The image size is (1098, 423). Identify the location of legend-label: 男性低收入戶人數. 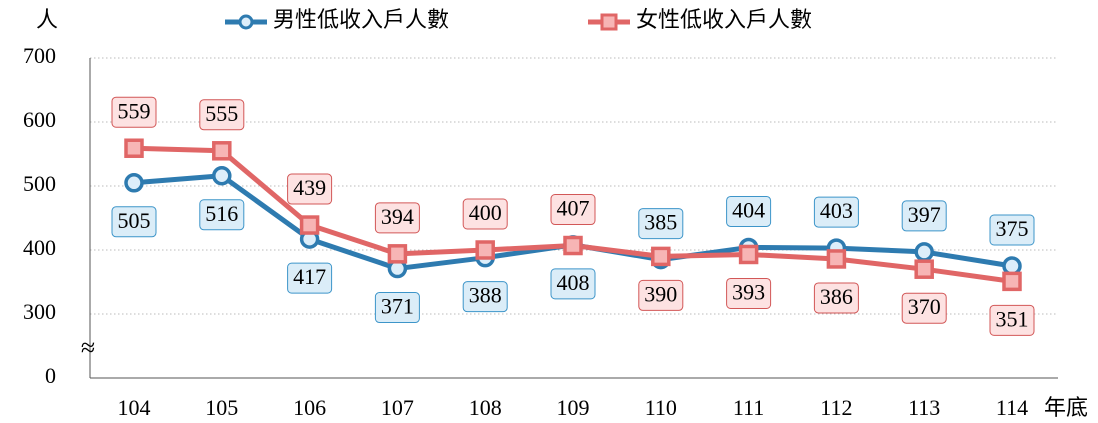
(361, 19).